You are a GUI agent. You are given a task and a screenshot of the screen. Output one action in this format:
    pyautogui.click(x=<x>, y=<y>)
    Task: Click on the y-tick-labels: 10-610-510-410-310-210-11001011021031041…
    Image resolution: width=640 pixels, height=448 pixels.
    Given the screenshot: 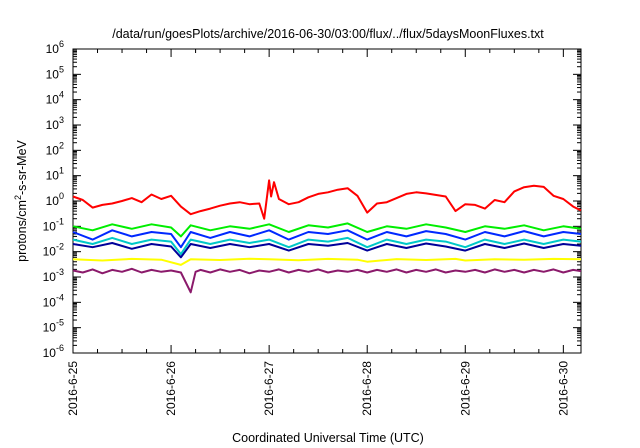 What is the action you would take?
    pyautogui.click(x=53, y=199)
    